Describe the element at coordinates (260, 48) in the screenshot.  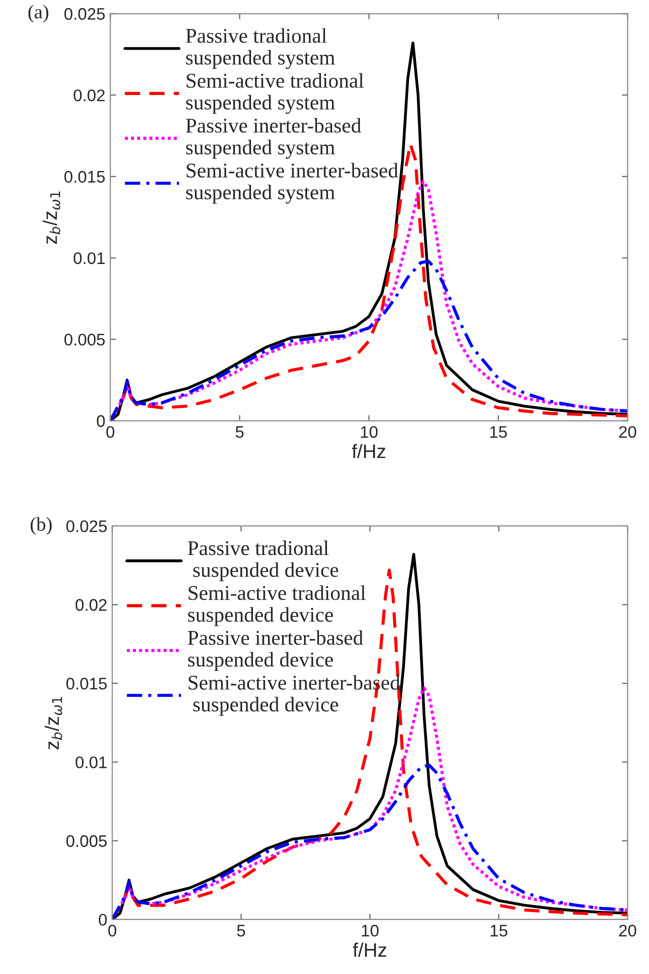
I see `legend-label: Passive tradional suspended system` at that location.